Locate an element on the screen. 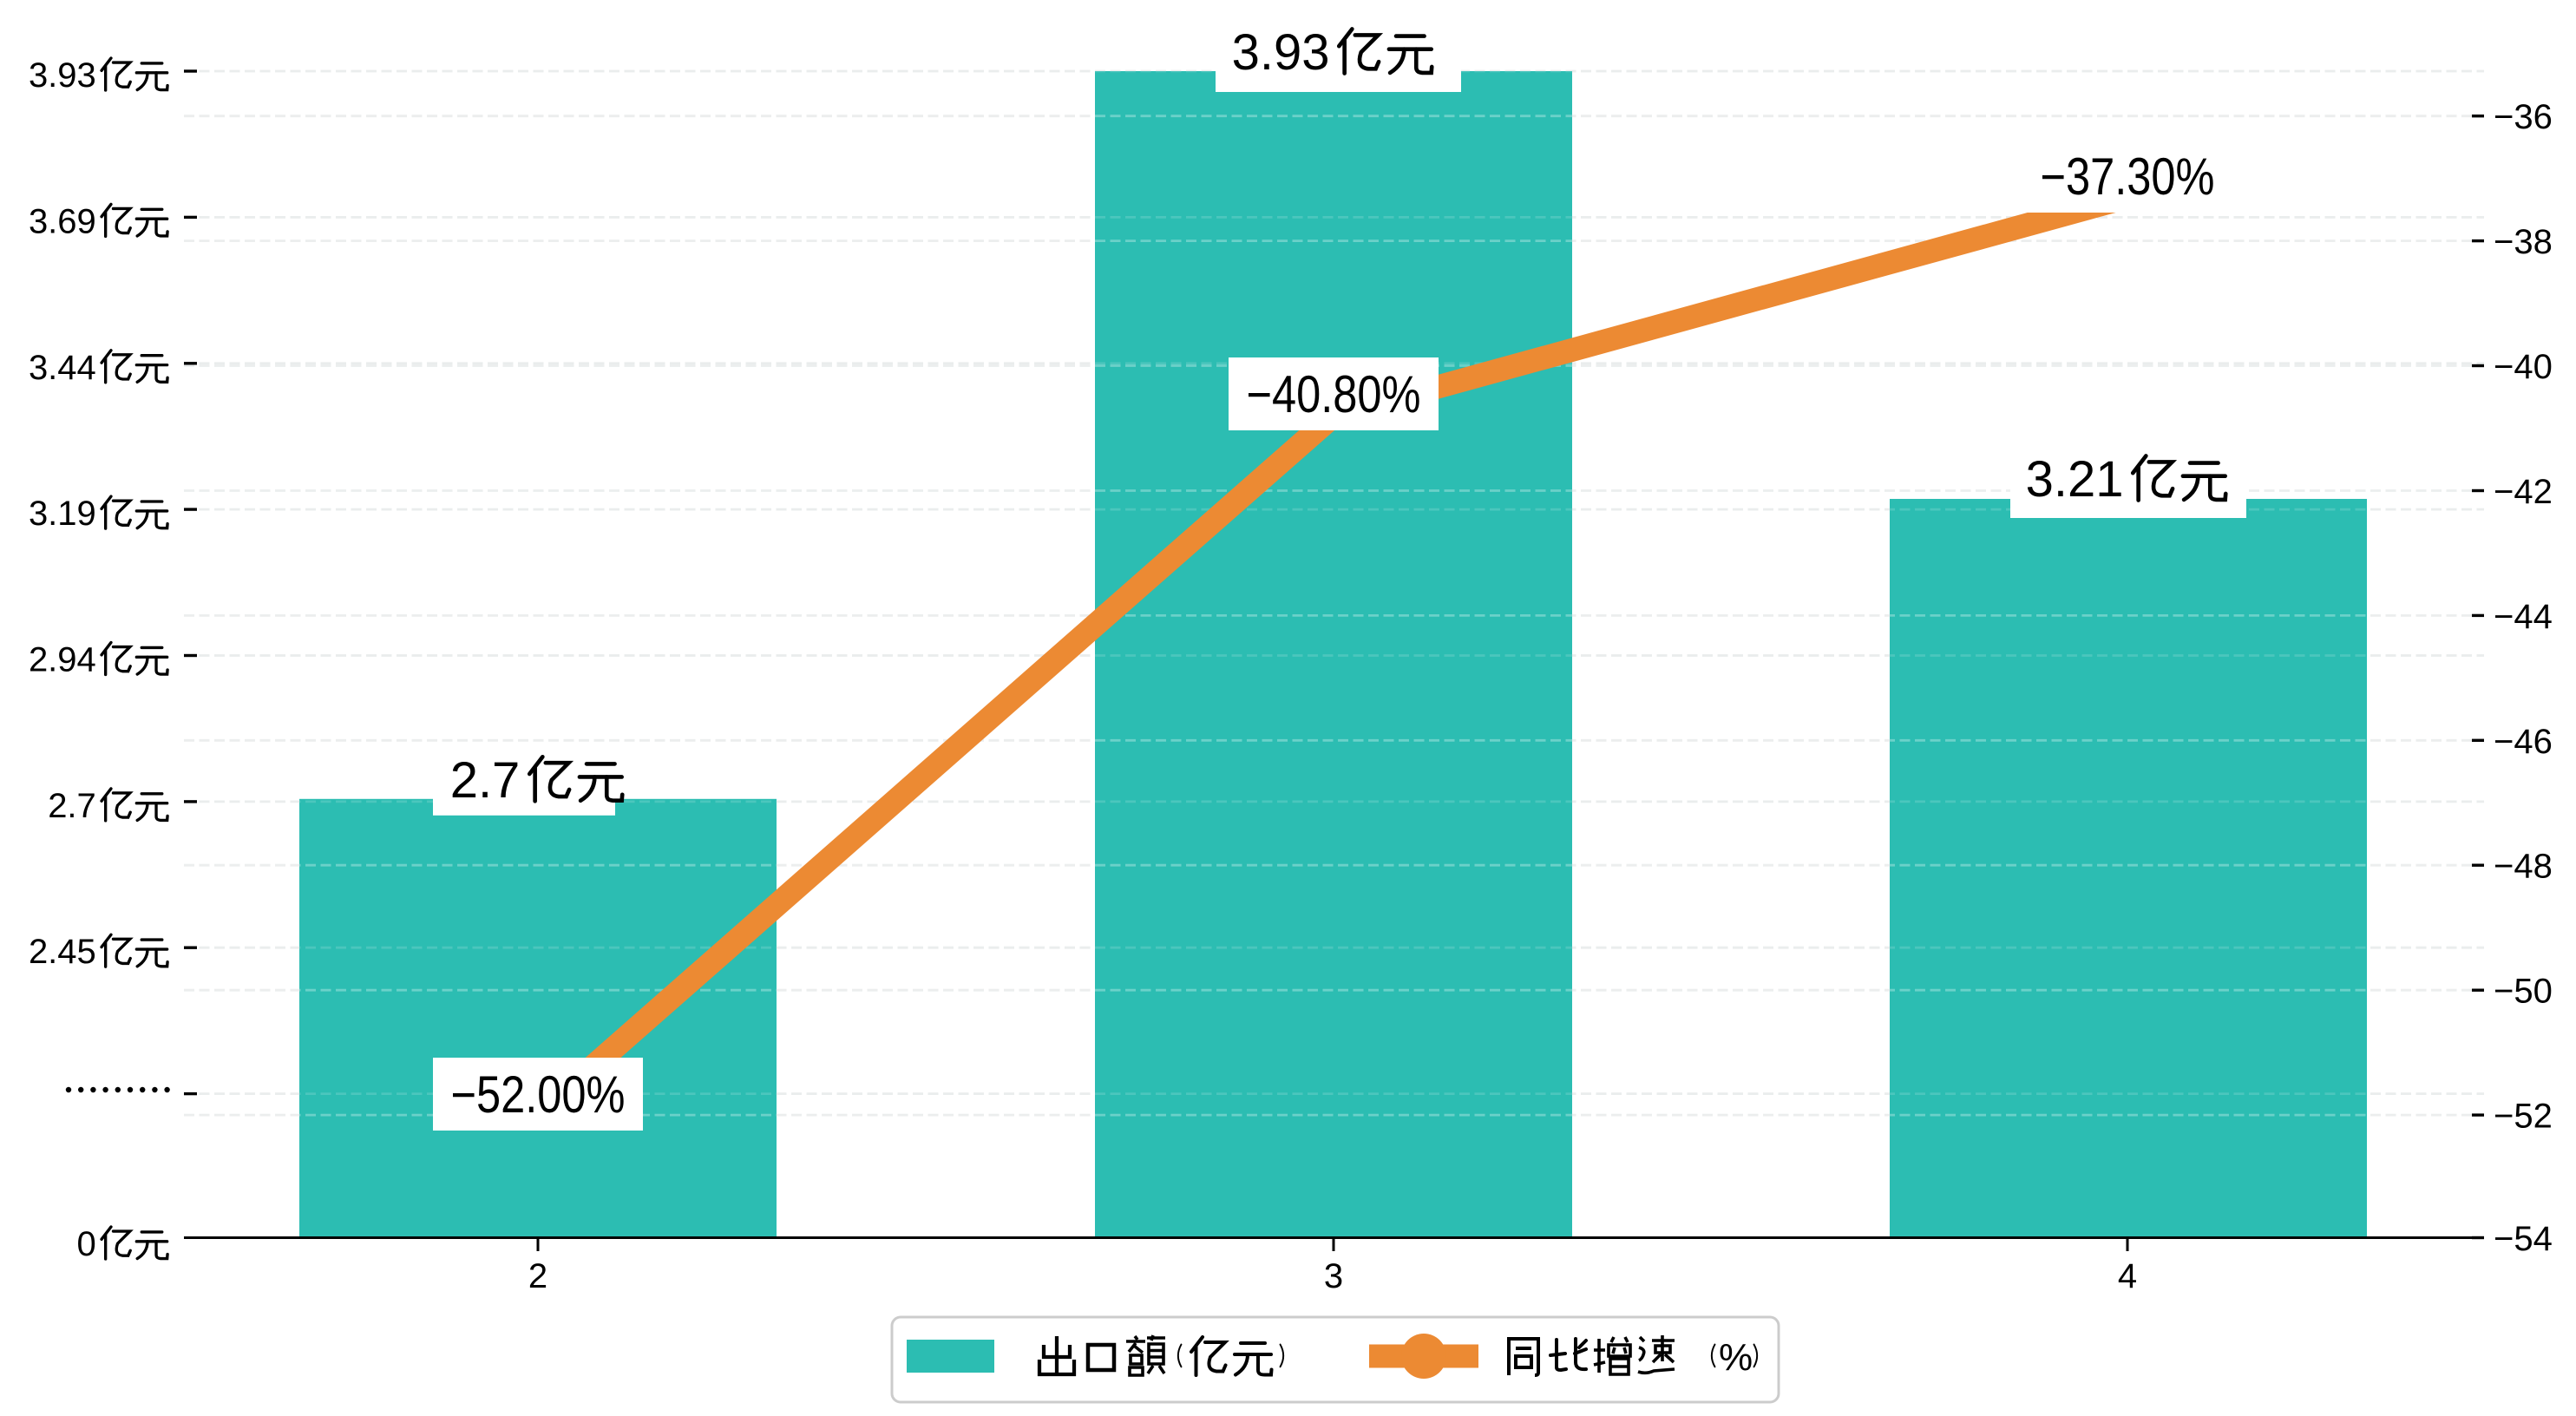 The width and height of the screenshot is (2576, 1416). svg-text: −54 is located at coordinates (2523, 1239).